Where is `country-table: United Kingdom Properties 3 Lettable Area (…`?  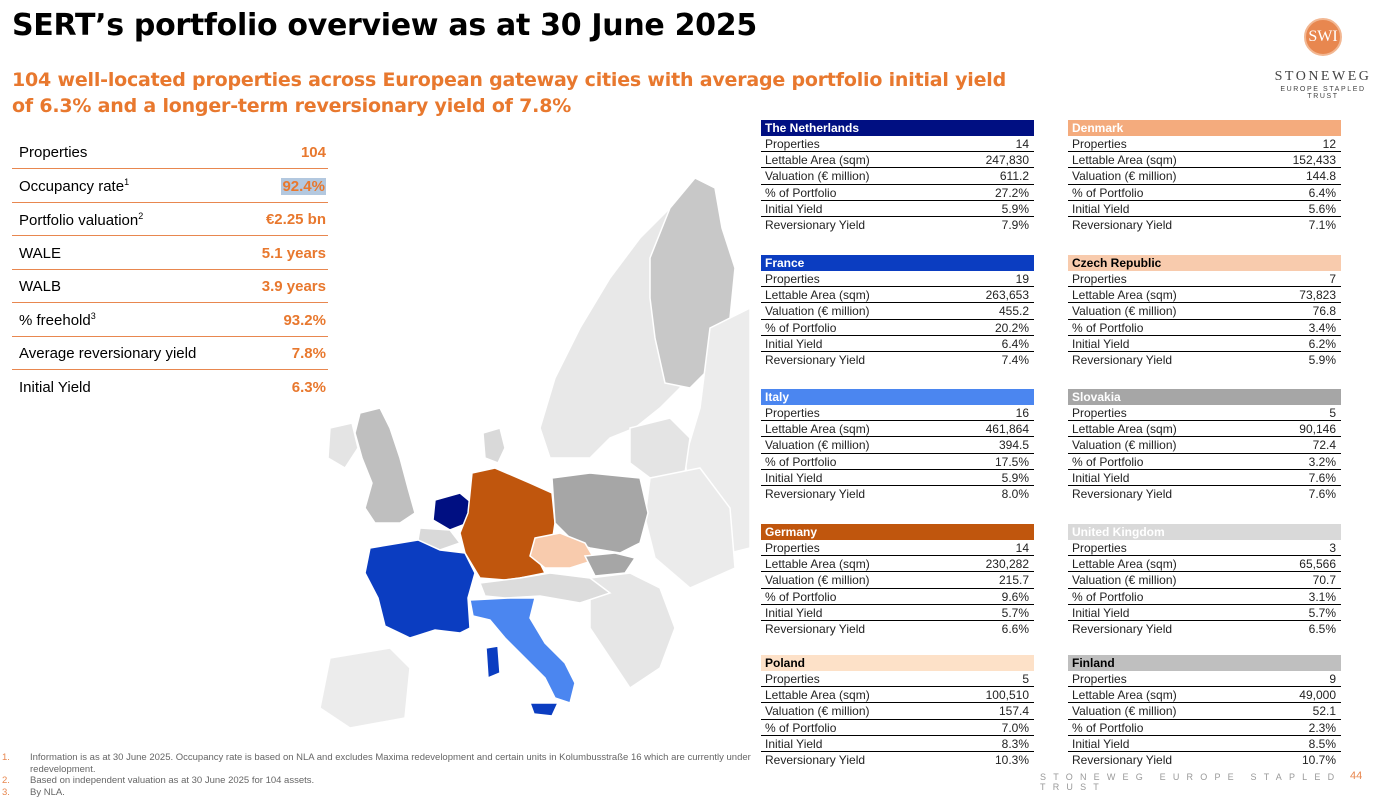 country-table: United Kingdom Properties 3 Lettable Area (… is located at coordinates (1204, 580).